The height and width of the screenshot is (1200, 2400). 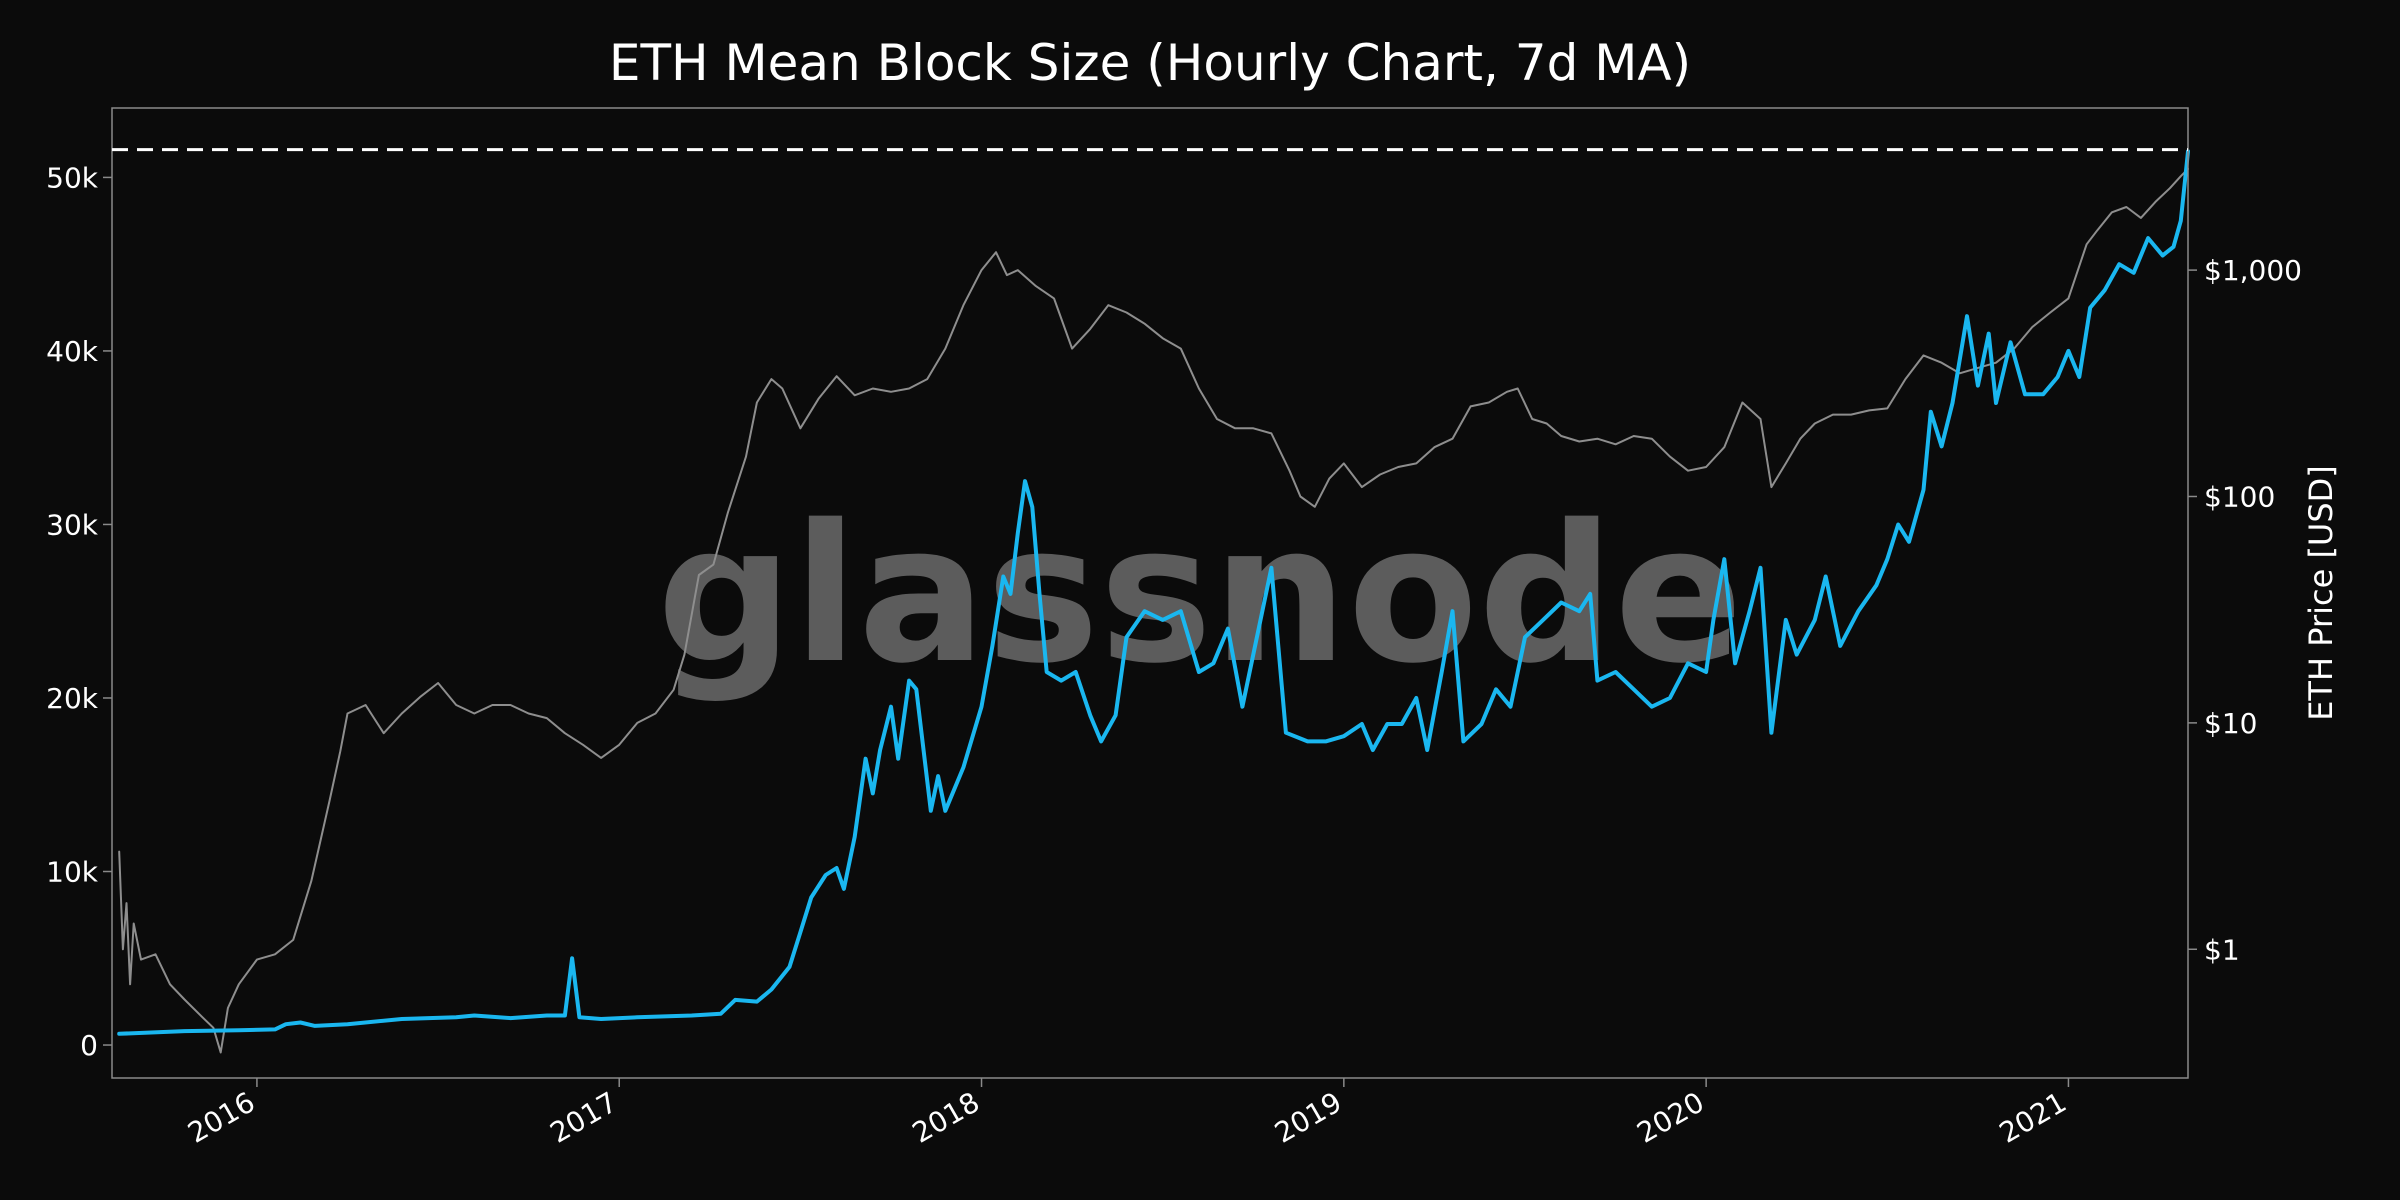 What do you see at coordinates (2222, 949) in the screenshot?
I see `right-tick-label: $1` at bounding box center [2222, 949].